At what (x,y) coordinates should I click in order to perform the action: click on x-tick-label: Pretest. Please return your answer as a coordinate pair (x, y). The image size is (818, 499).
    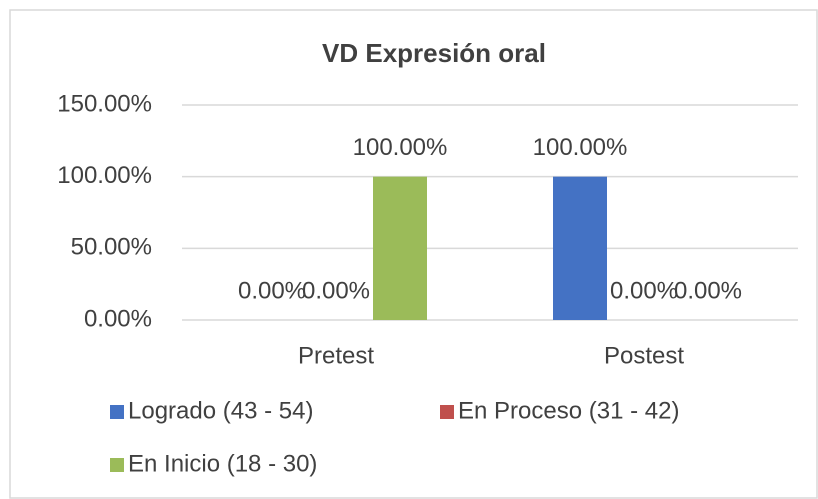
    Looking at the image, I should click on (336, 355).